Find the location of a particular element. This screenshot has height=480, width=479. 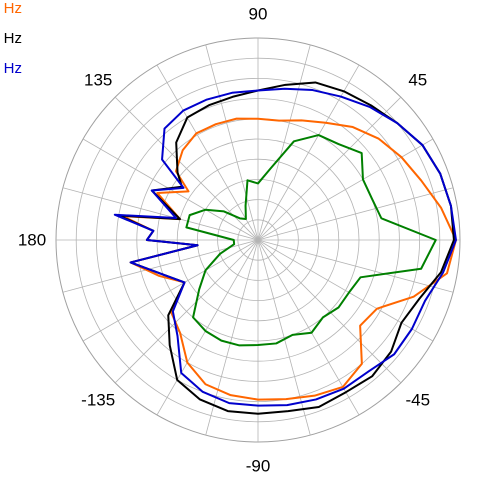

angle-tick-label: 45 is located at coordinates (417, 80).